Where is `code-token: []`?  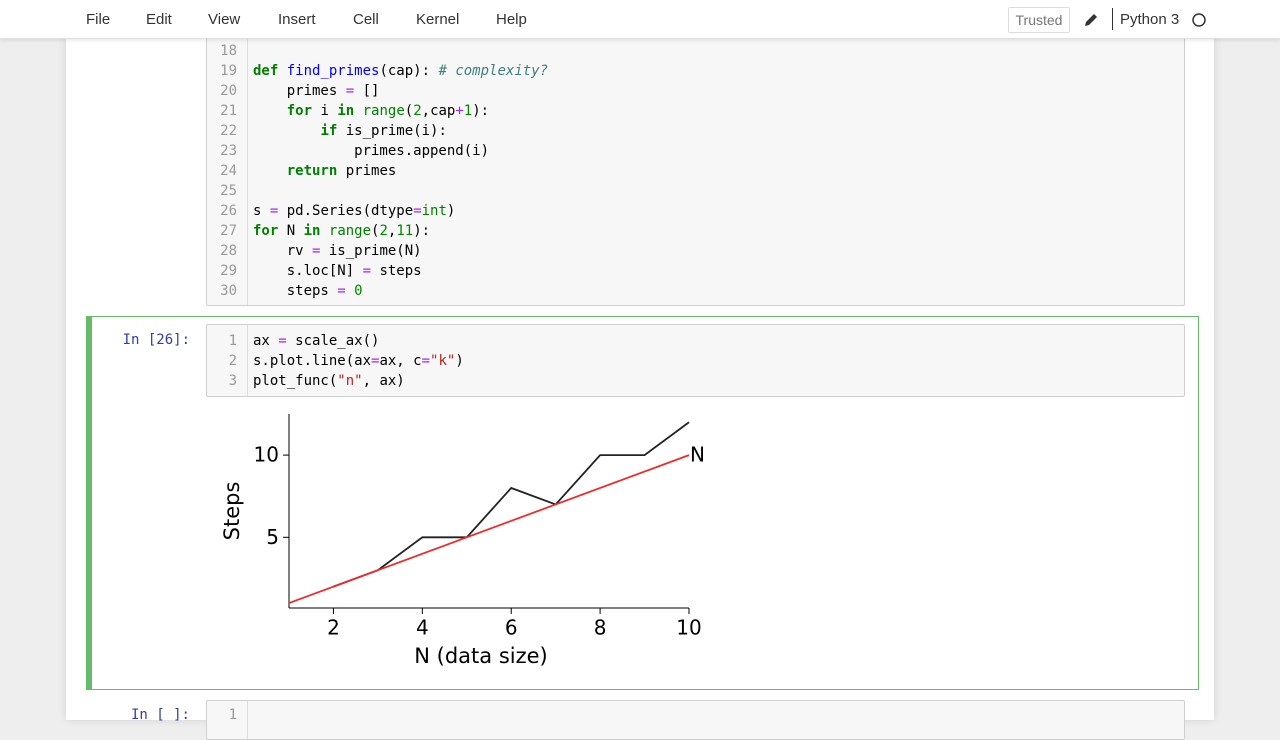
code-token: [] is located at coordinates (367, 91).